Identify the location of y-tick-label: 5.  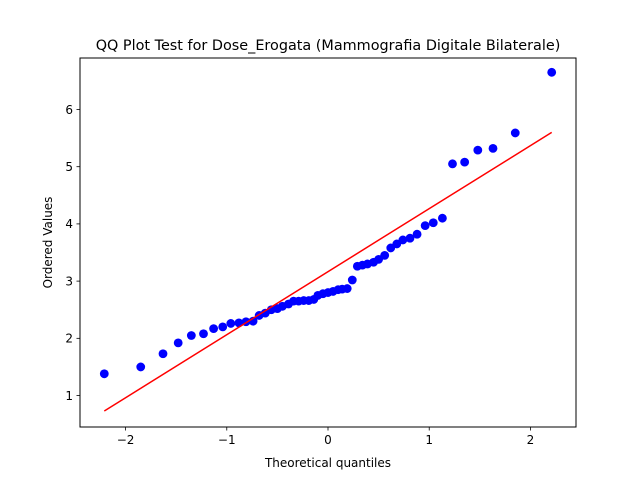
(69, 167).